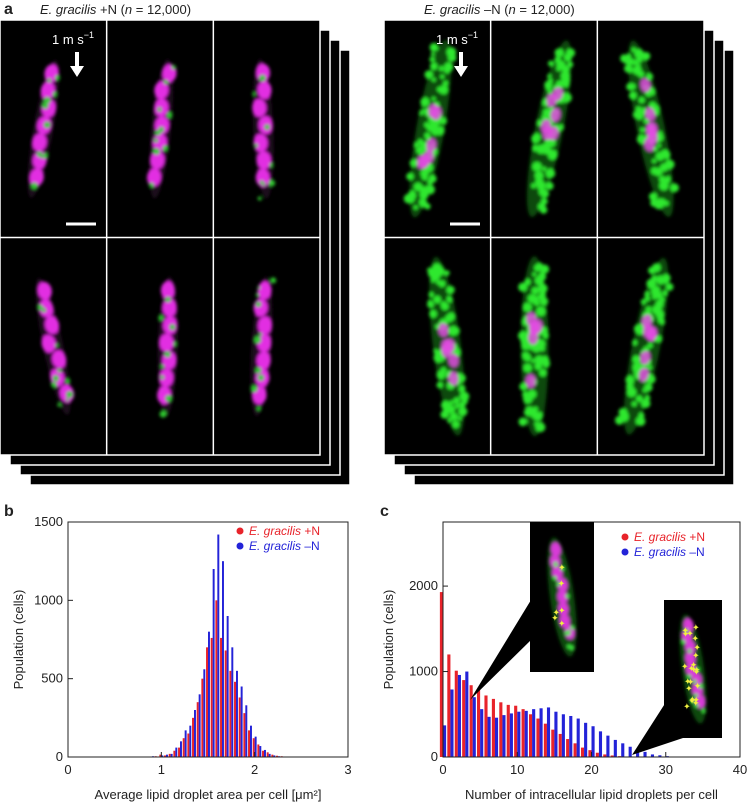  I want to click on x-tick-label: 10, so click(517, 769).